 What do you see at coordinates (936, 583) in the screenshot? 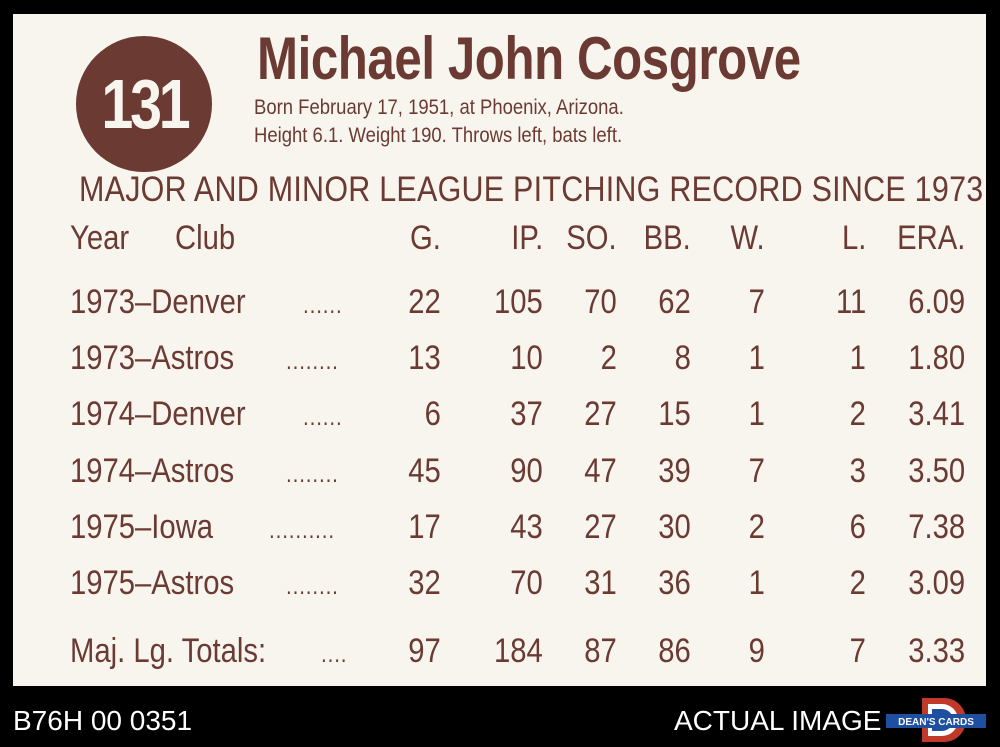
I see `row-era: 3.09` at bounding box center [936, 583].